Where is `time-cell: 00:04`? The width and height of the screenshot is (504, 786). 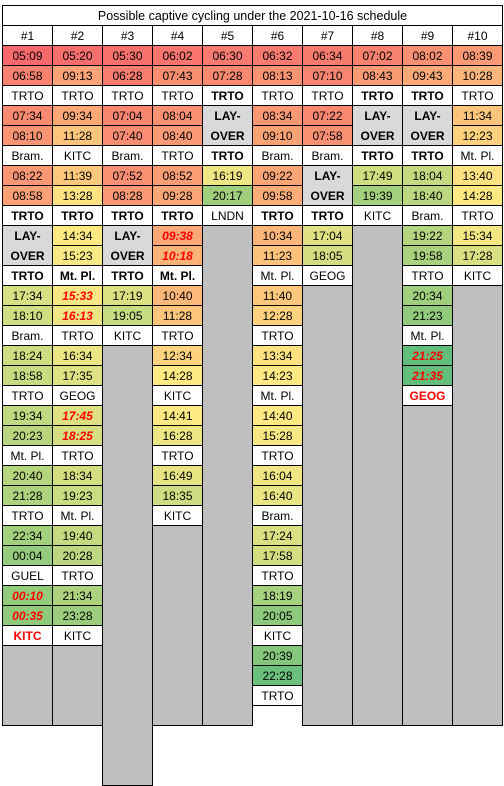 time-cell: 00:04 is located at coordinates (27, 555).